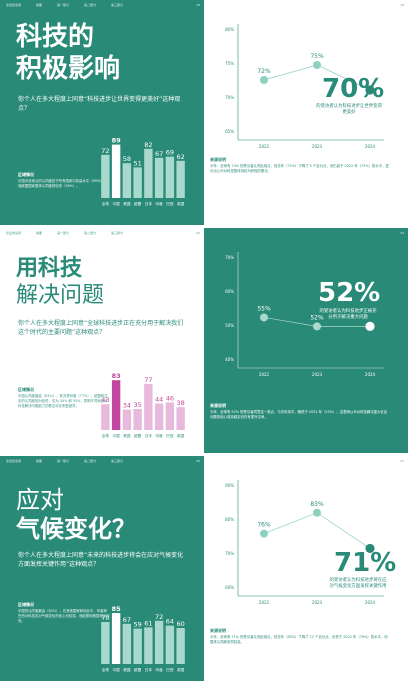  What do you see at coordinates (353, 89) in the screenshot?
I see `big-number: 70%` at bounding box center [353, 89].